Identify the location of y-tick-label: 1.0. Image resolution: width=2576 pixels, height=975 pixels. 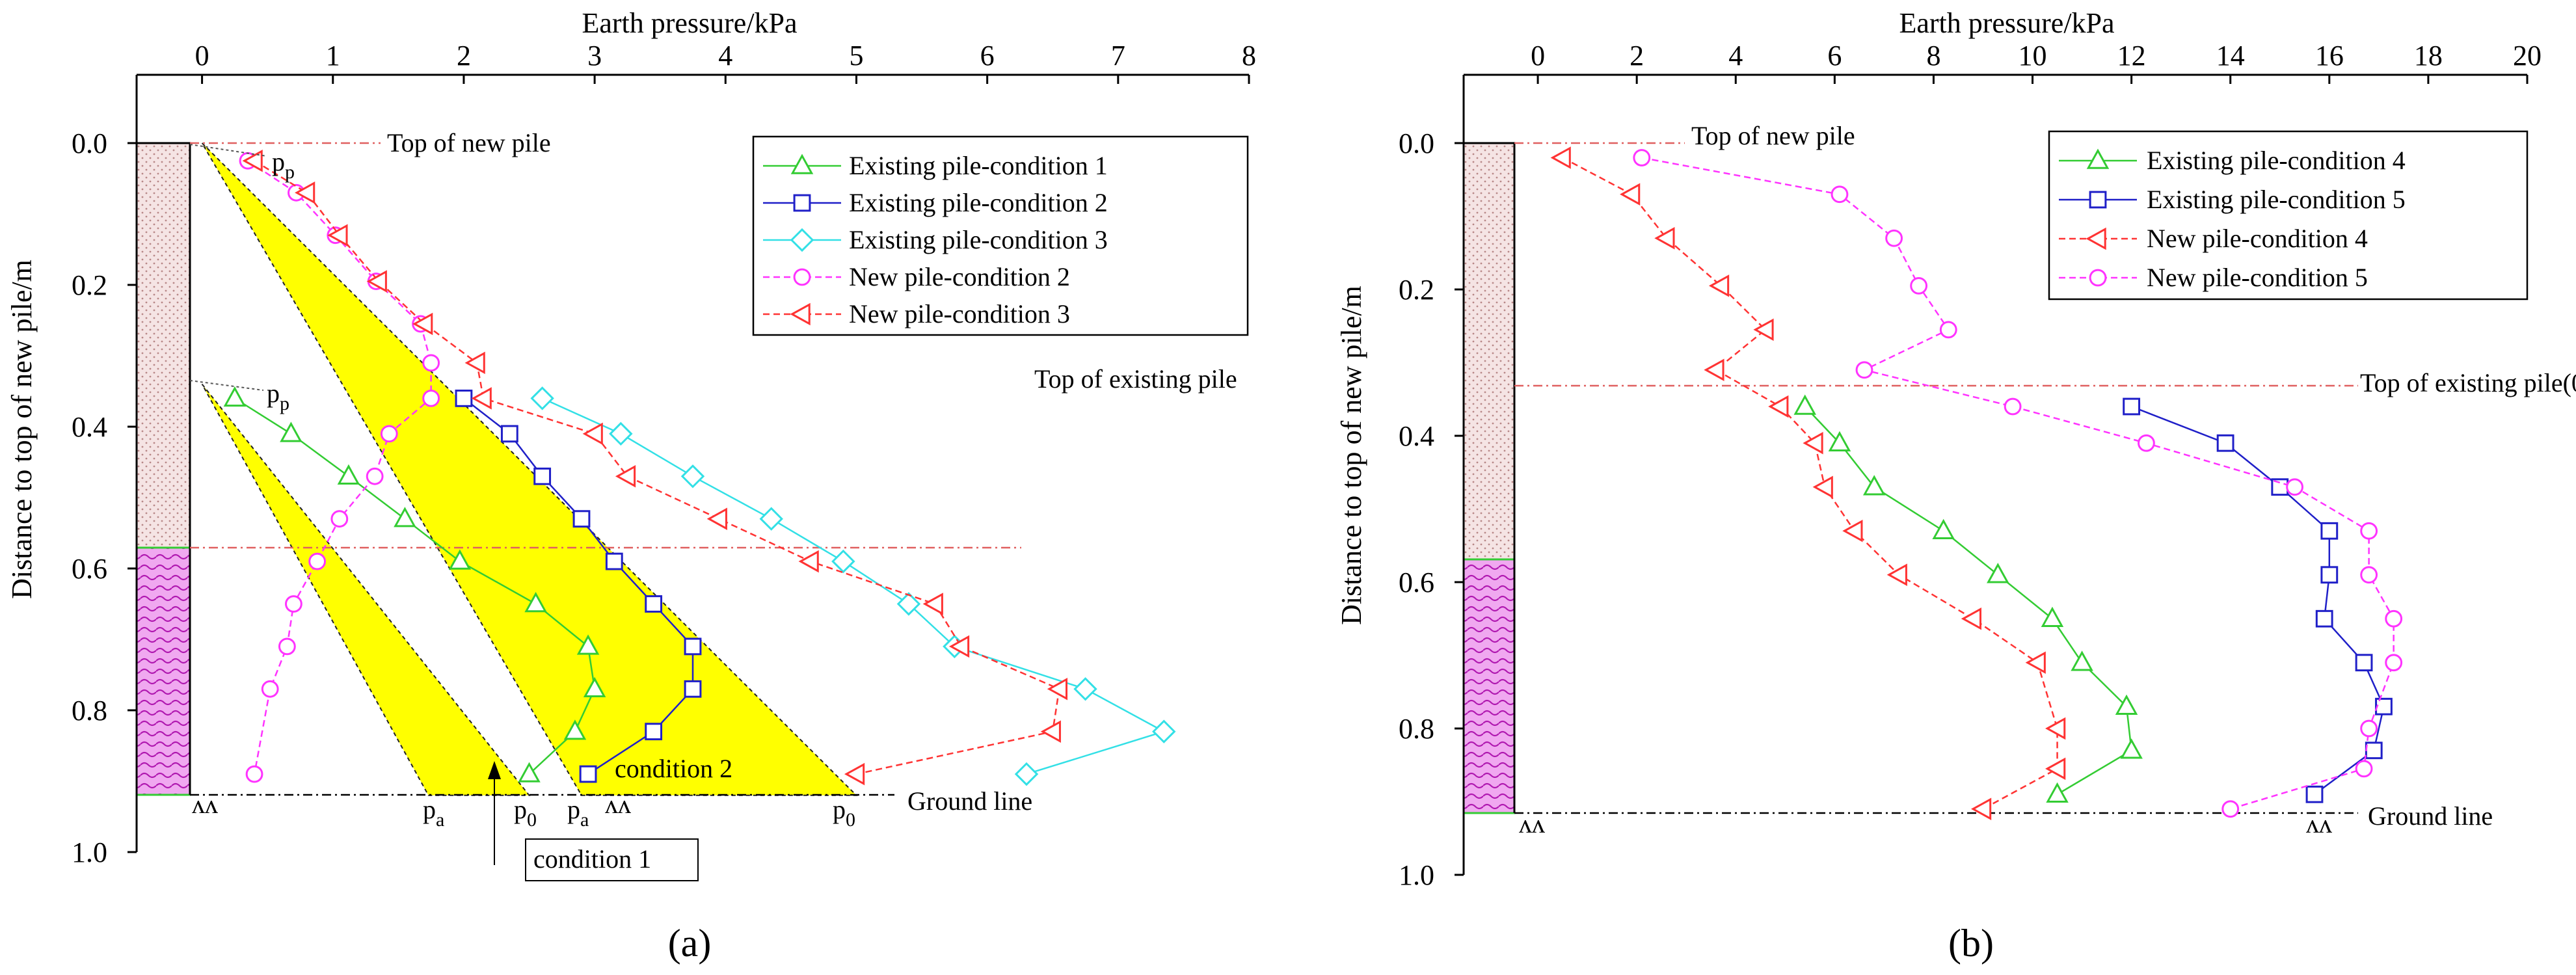
(1416, 875).